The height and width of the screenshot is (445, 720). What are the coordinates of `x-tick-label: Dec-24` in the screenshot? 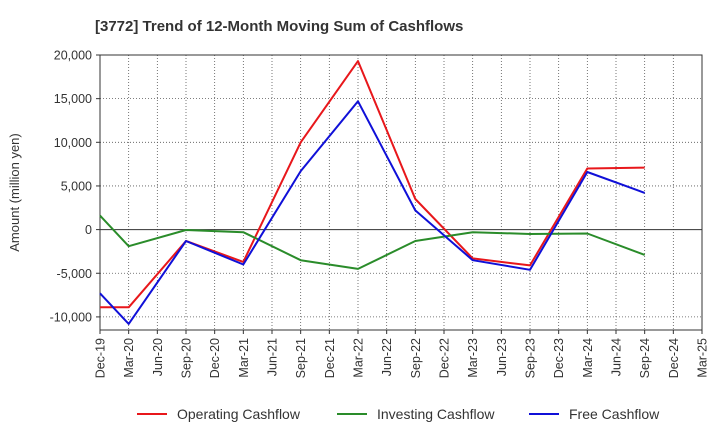 It's located at (674, 358).